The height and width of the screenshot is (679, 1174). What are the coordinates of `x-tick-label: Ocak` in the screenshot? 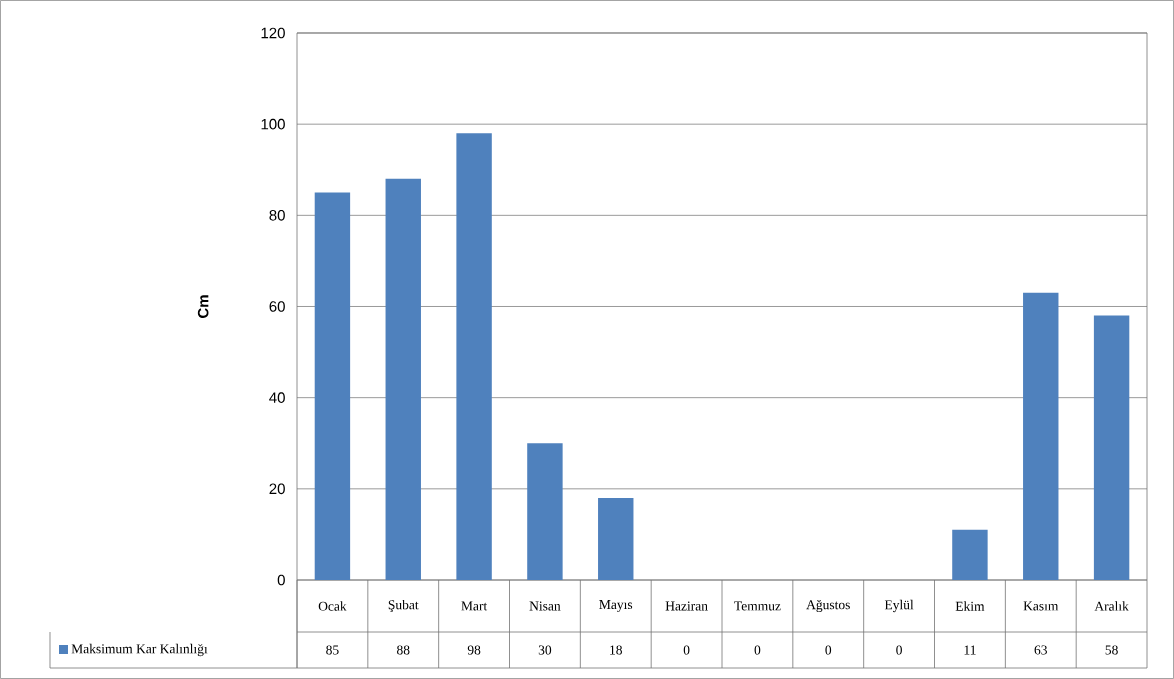 It's located at (332, 606).